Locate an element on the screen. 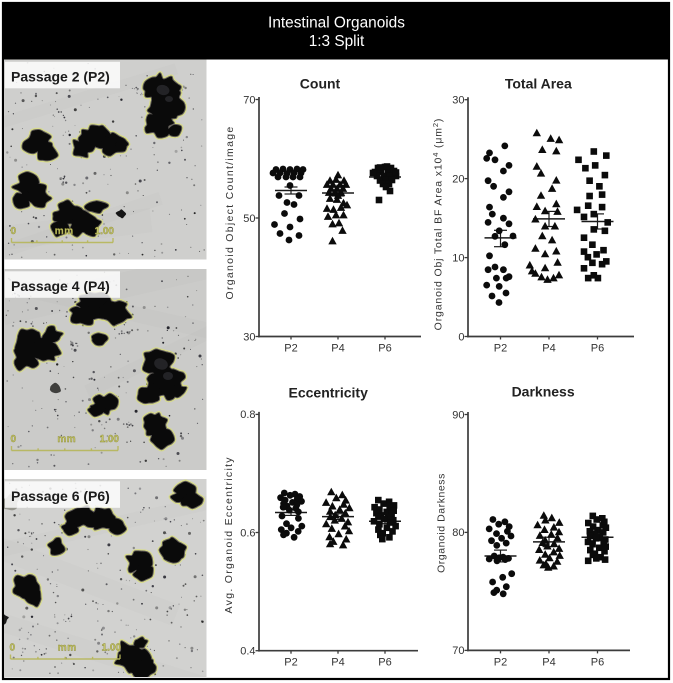  svg-text: 0.6 is located at coordinates (247, 533).